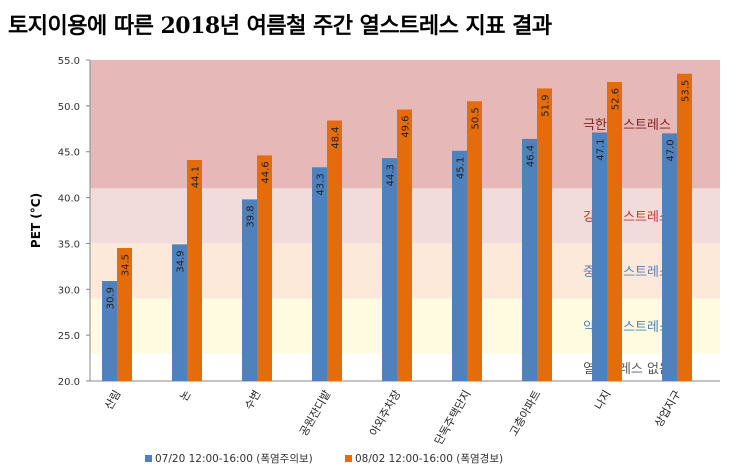 Image resolution: width=735 pixels, height=473 pixels. Describe the element at coordinates (252, 400) in the screenshot. I see `x-tick-label: 수변` at that location.